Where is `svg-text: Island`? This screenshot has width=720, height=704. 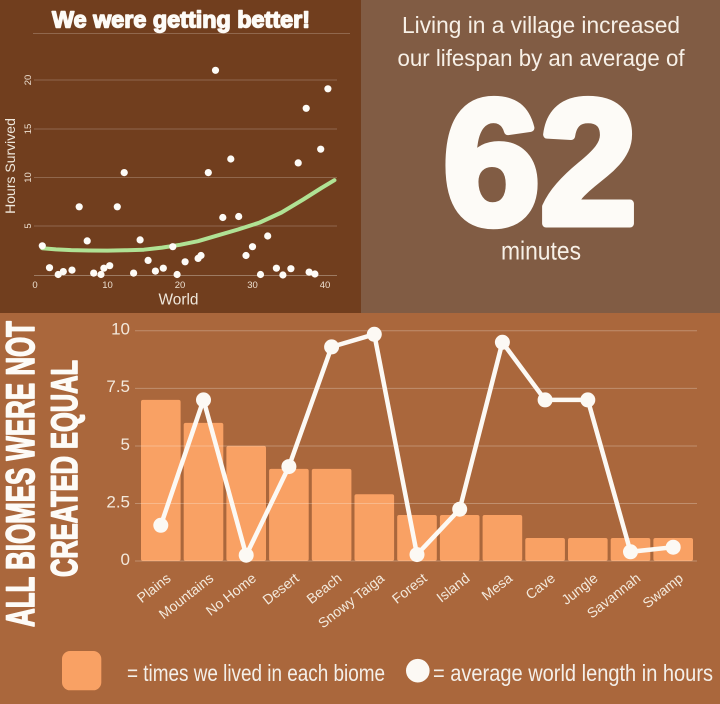
svg-text: Island is located at coordinates (452, 588).